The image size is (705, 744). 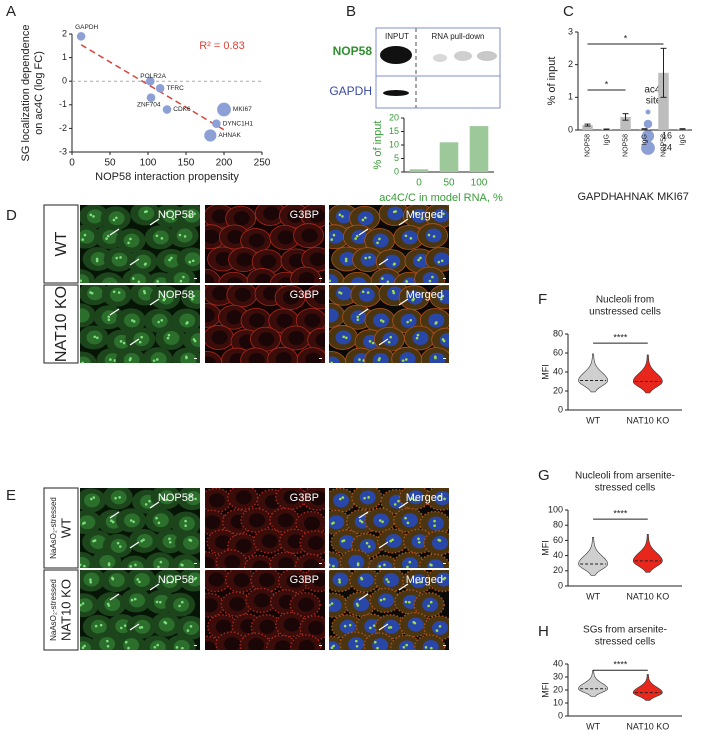 What do you see at coordinates (544, 475) in the screenshot?
I see `panel-letter: G` at bounding box center [544, 475].